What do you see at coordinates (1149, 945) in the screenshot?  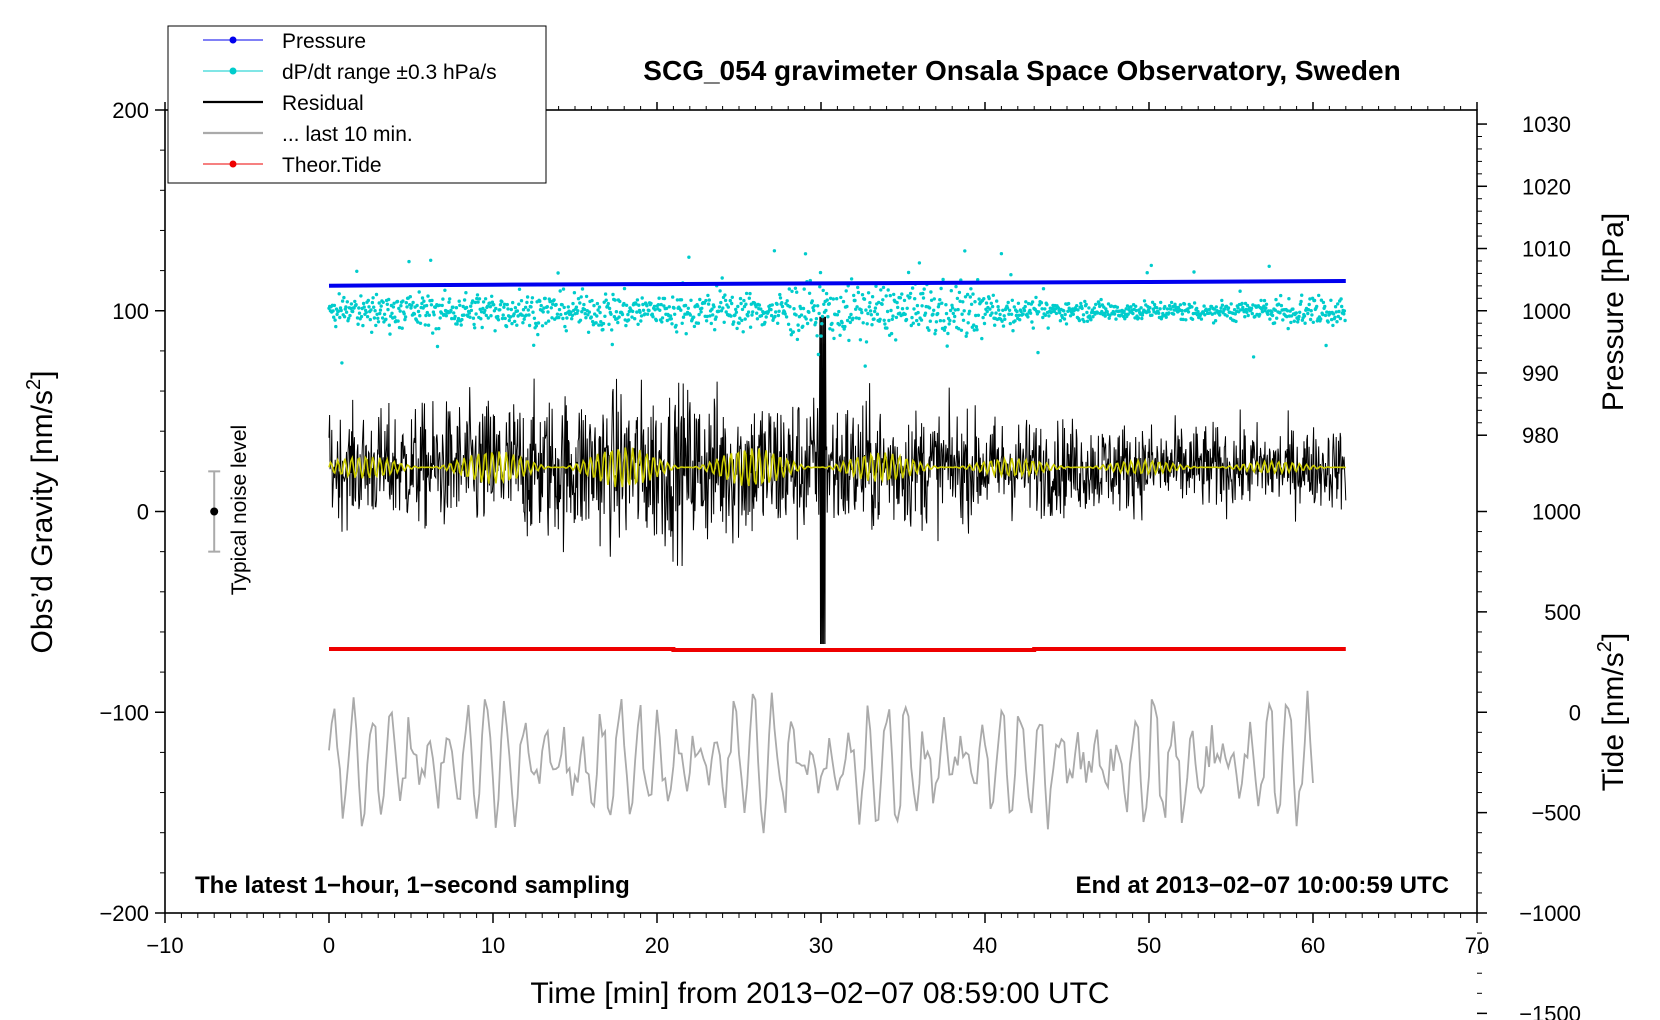 I see `x-tick-label: 50` at bounding box center [1149, 945].